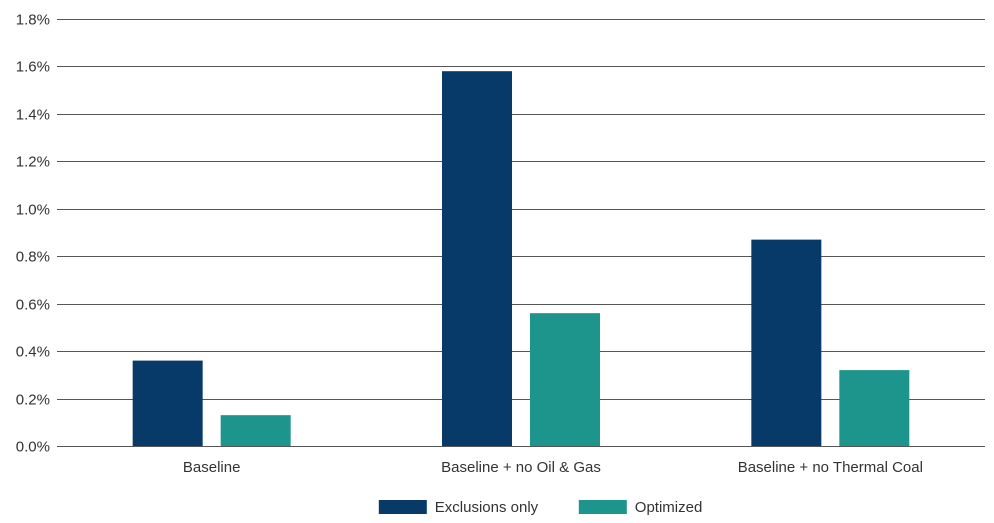 Image resolution: width=994 pixels, height=523 pixels. I want to click on y-tick-label: 1.6%, so click(33, 67).